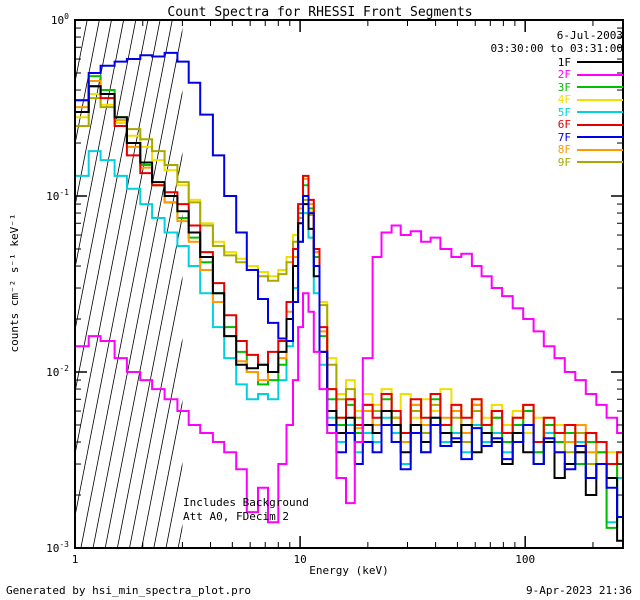  I want to click on legend-label: 3F, so click(564, 87).